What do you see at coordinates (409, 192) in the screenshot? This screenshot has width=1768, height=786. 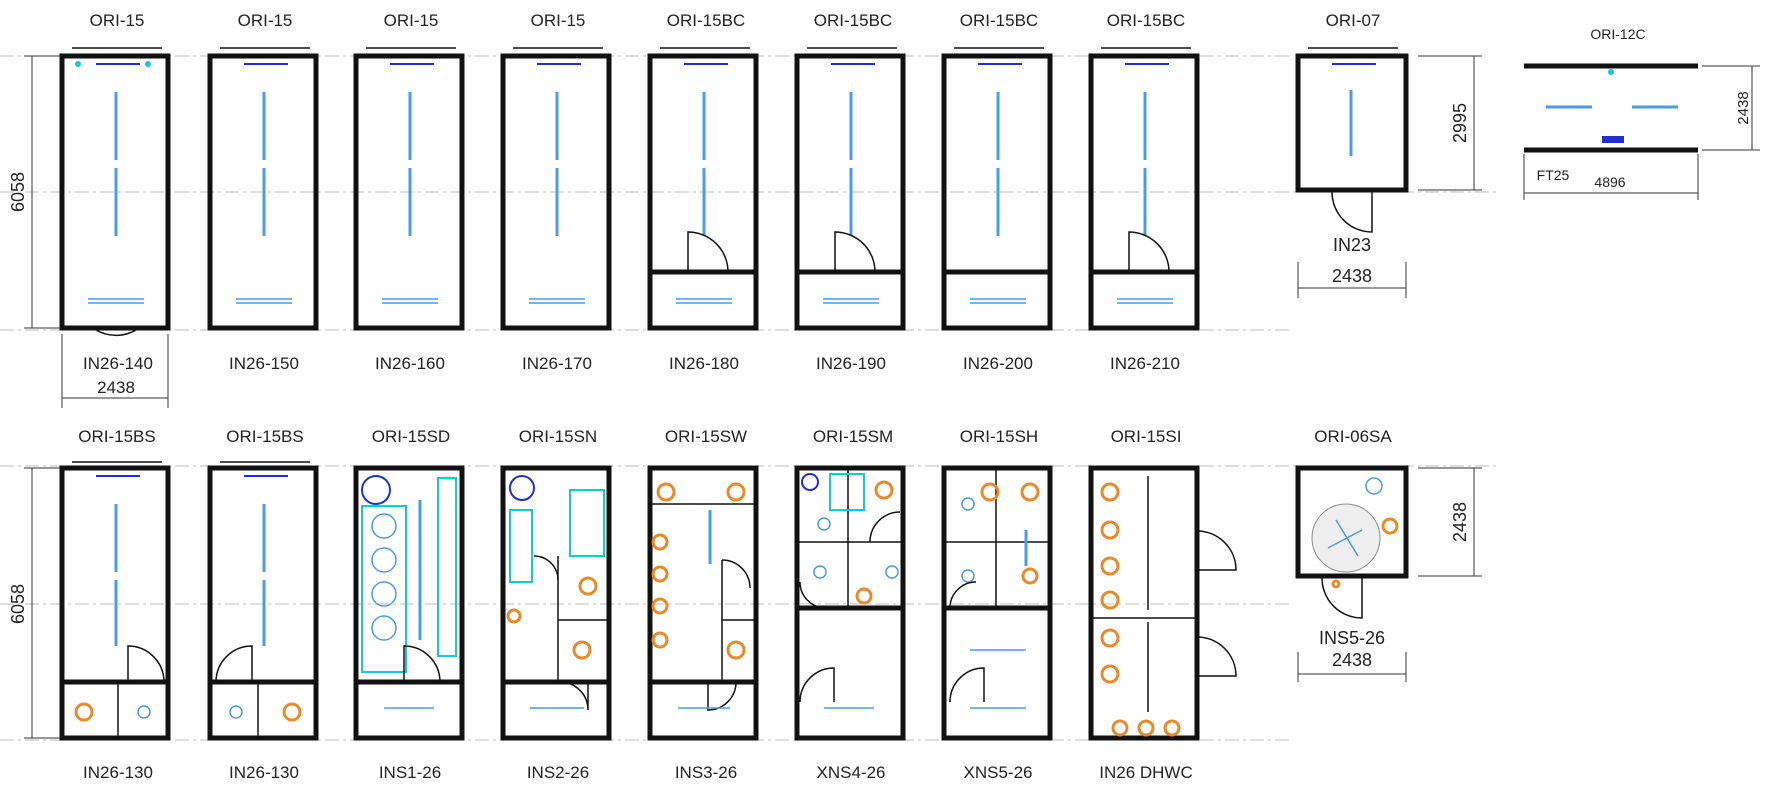 I see `module-ori15-160: ORI-15 IN26-160` at bounding box center [409, 192].